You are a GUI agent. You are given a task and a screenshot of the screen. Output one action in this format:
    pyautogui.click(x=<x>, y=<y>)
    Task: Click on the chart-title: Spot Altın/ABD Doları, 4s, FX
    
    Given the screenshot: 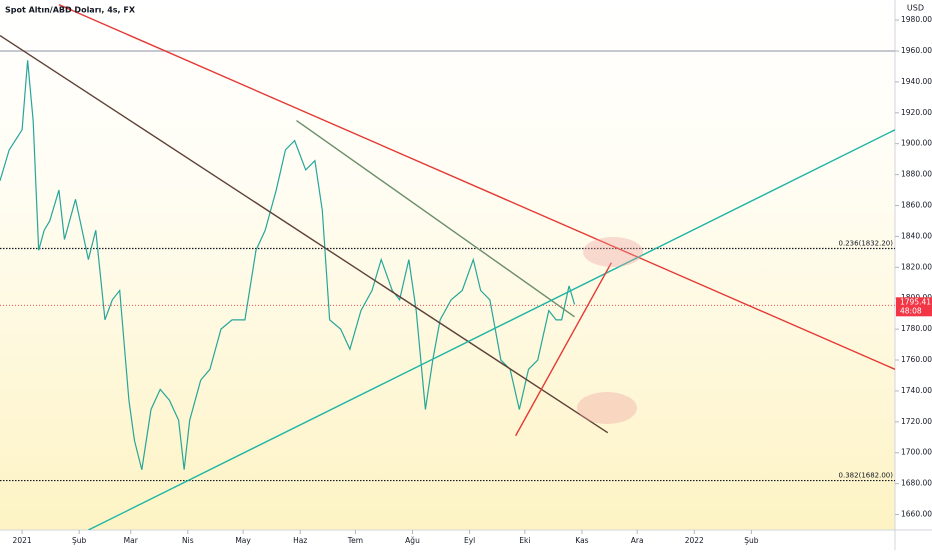 What is the action you would take?
    pyautogui.click(x=70, y=10)
    